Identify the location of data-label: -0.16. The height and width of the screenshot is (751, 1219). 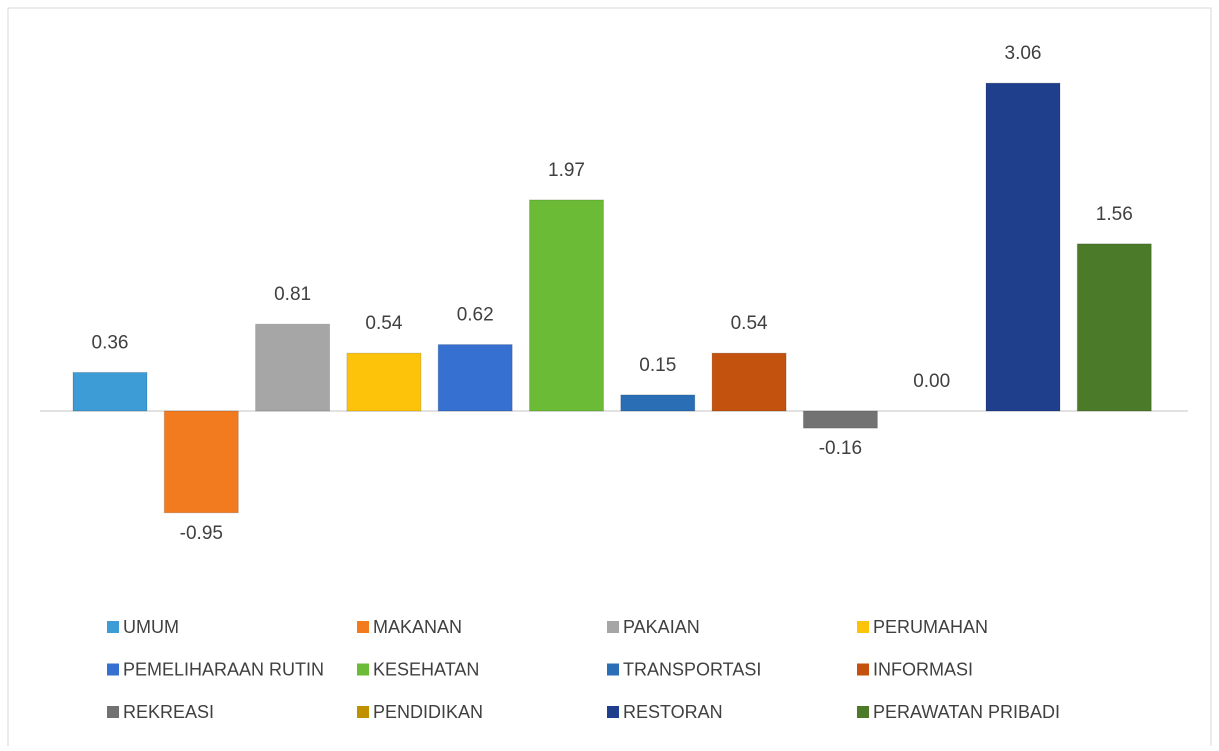
(840, 448).